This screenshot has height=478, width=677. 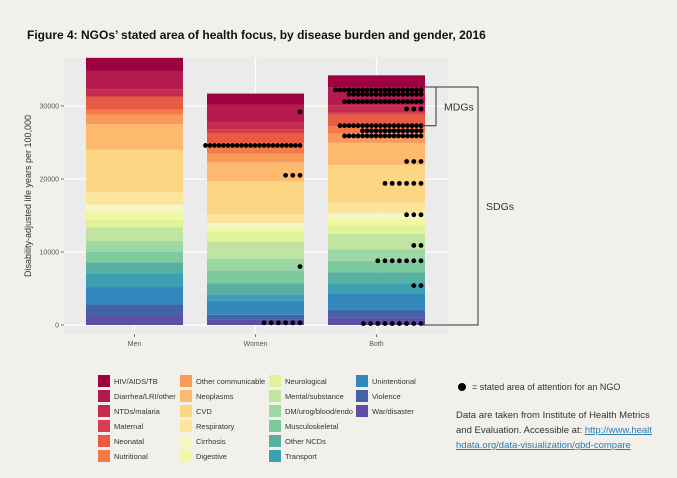 What do you see at coordinates (378, 396) in the screenshot?
I see `legend-item: Violence` at bounding box center [378, 396].